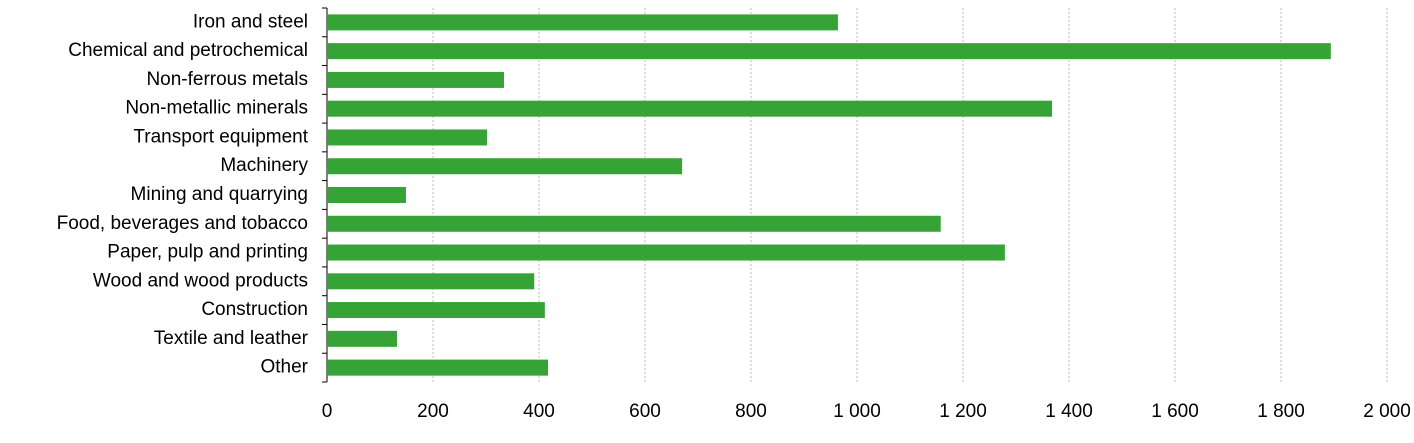 This screenshot has width=1414, height=443. I want to click on y-tick-label: Textile and leather, so click(231, 338).